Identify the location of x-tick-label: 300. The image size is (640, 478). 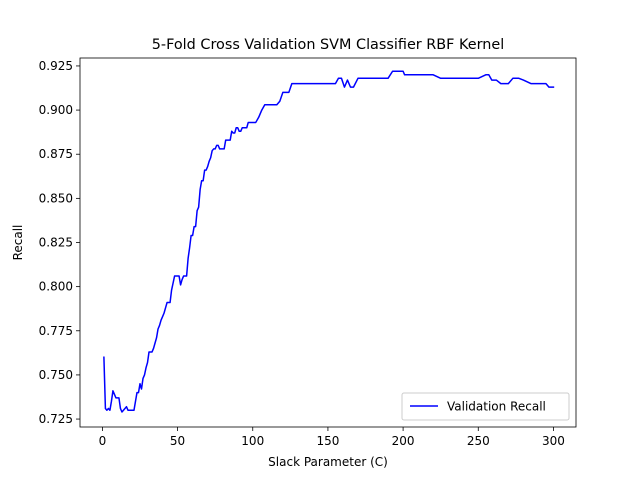
(553, 441).